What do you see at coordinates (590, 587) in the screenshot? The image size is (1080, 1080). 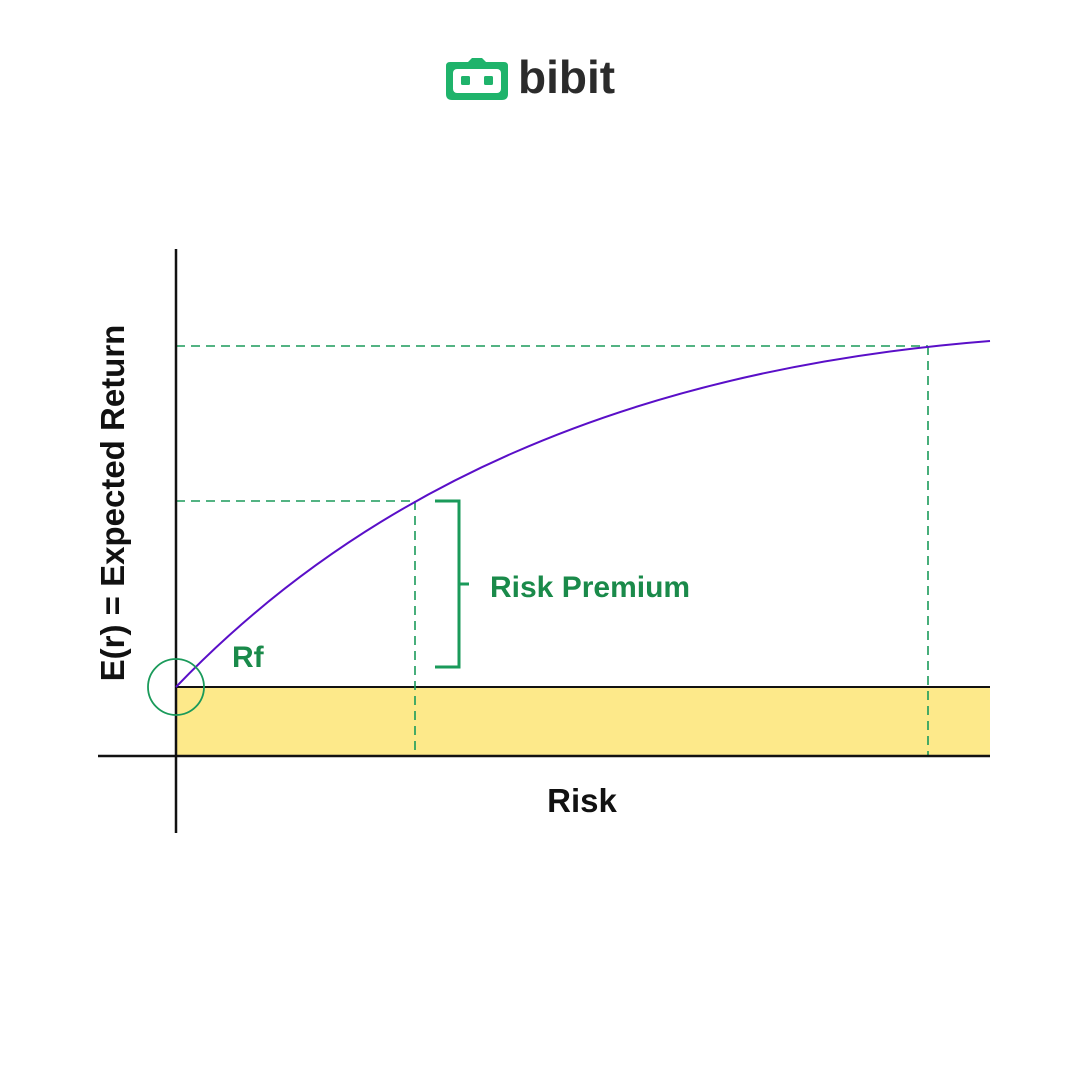 I see `risk-premium-label: Risk Premium` at bounding box center [590, 587].